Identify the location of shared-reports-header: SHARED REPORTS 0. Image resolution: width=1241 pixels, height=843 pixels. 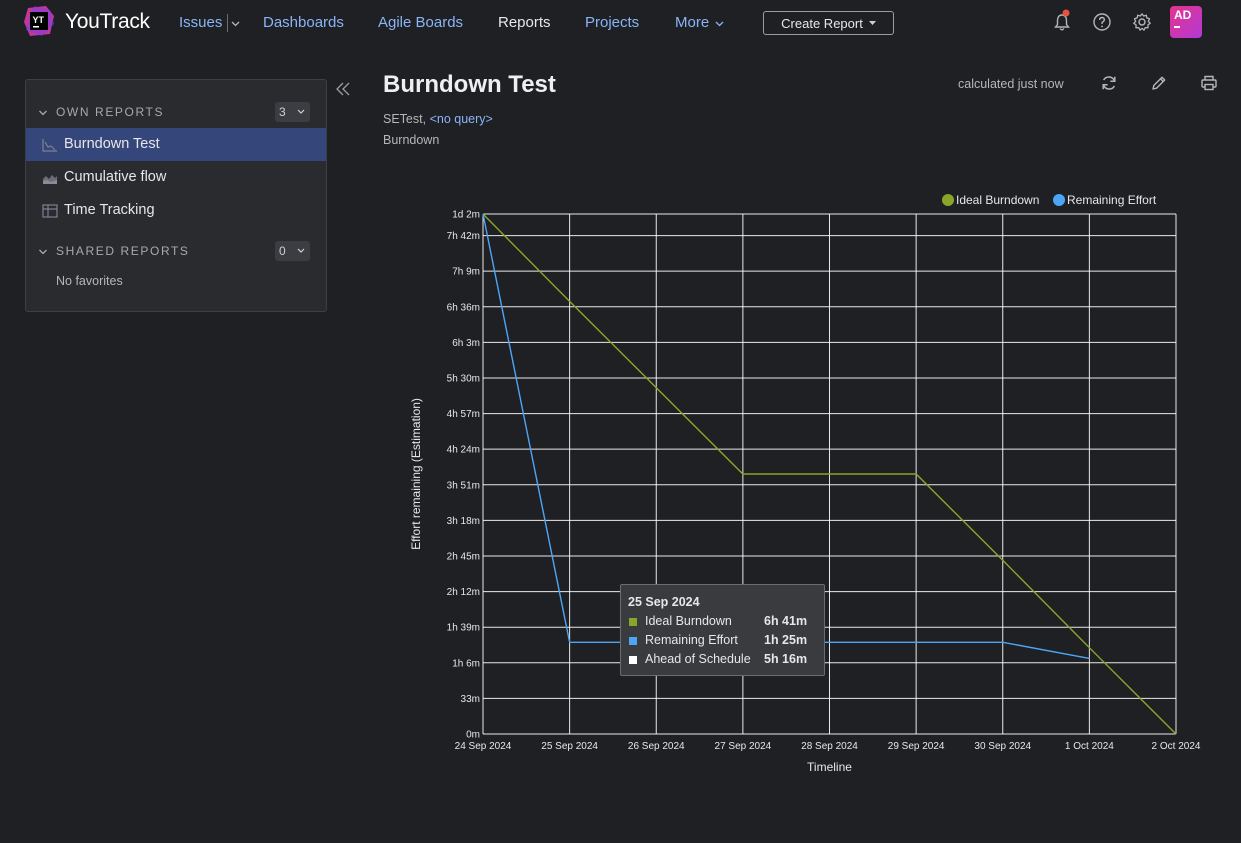
(176, 252).